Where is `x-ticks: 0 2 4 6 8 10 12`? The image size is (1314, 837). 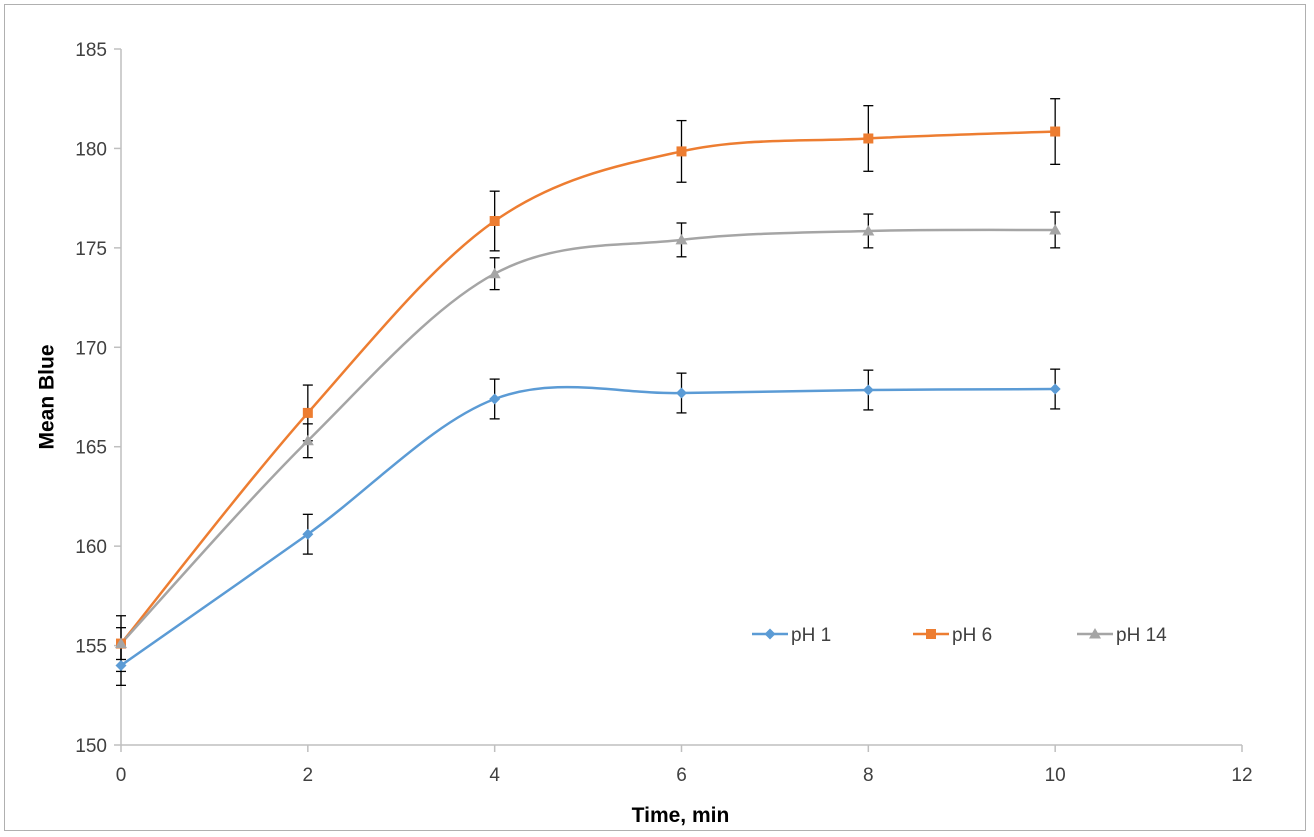 x-ticks: 0 2 4 6 8 10 12 is located at coordinates (684, 765).